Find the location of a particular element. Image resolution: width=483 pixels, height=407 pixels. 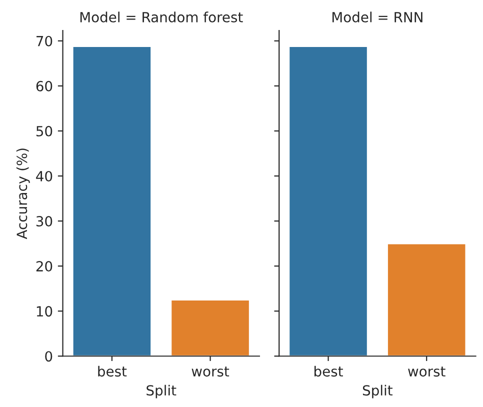

chart-title: Model = RNN is located at coordinates (377, 17).